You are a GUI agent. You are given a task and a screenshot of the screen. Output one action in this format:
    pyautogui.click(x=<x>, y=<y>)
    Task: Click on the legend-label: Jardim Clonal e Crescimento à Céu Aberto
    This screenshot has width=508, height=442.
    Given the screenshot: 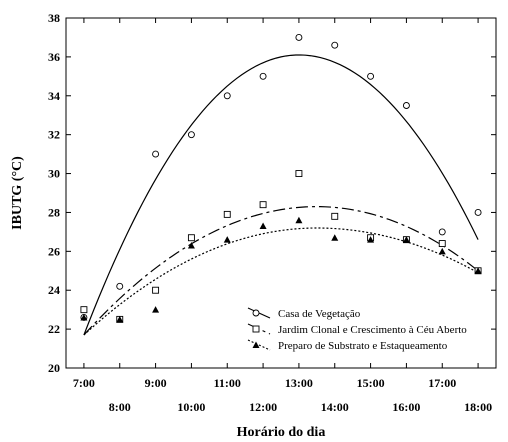 What is the action you would take?
    pyautogui.click(x=372, y=330)
    